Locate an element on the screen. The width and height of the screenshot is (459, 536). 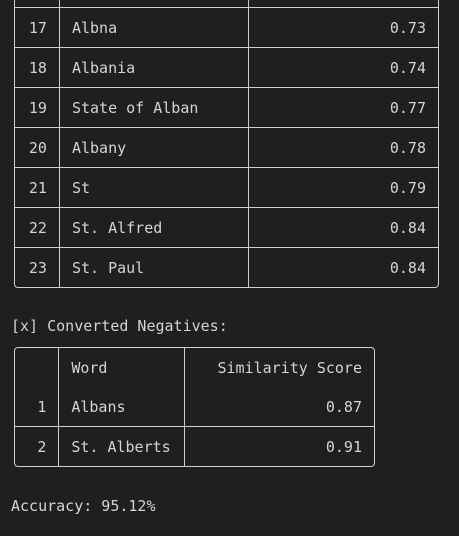
row-index: 2 is located at coordinates (37, 446).